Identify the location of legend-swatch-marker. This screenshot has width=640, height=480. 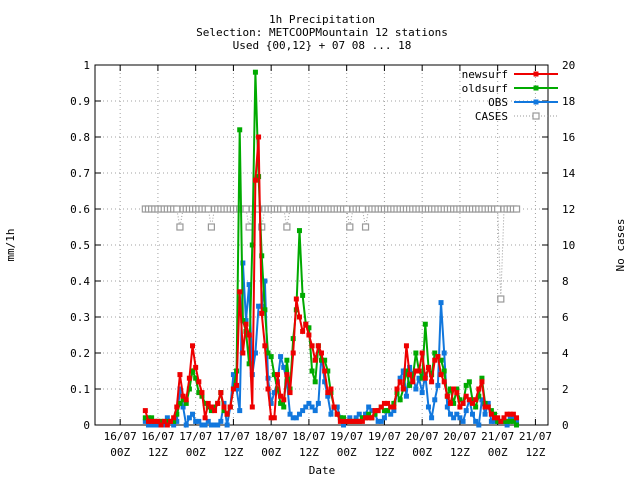
(536, 116).